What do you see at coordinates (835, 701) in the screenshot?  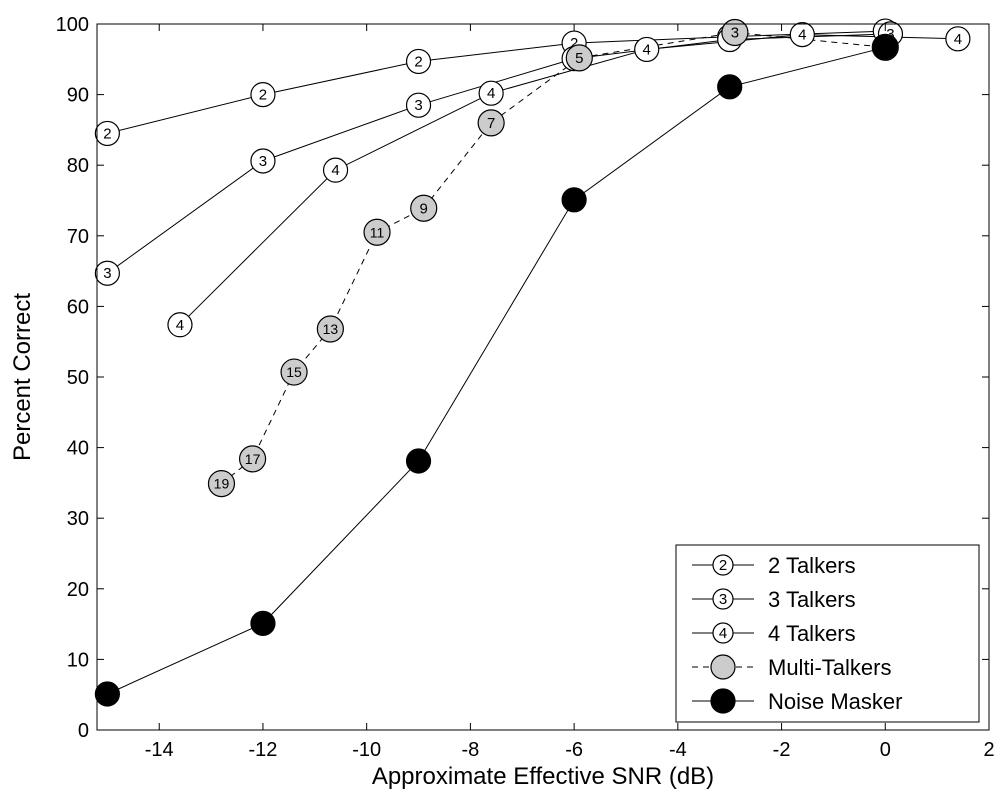 I see `legend-entry-label: Noise Masker` at bounding box center [835, 701].